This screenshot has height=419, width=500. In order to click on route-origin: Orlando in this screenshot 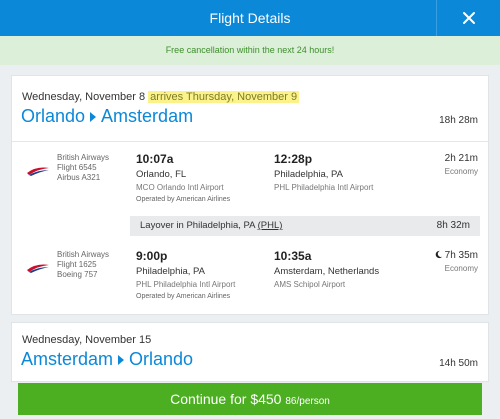, I will do `click(53, 116)`.